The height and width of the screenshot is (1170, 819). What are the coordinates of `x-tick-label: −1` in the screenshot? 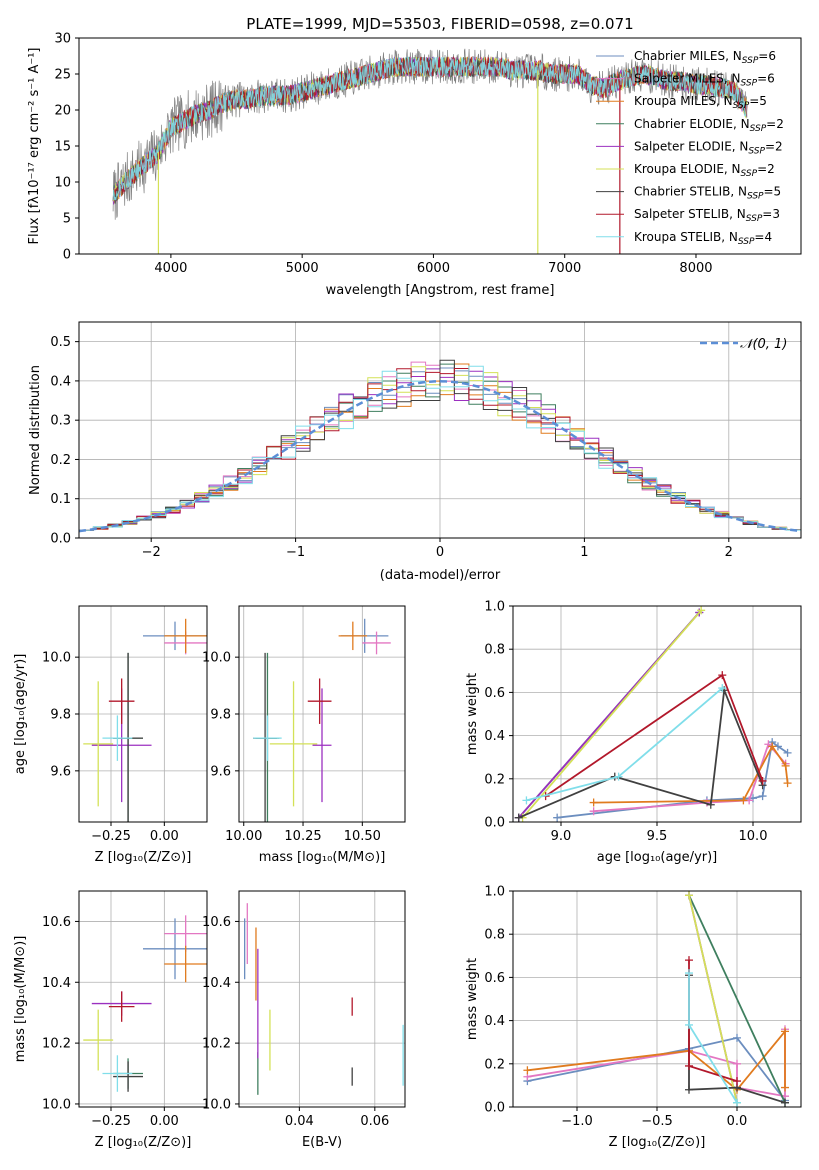 It's located at (295, 552).